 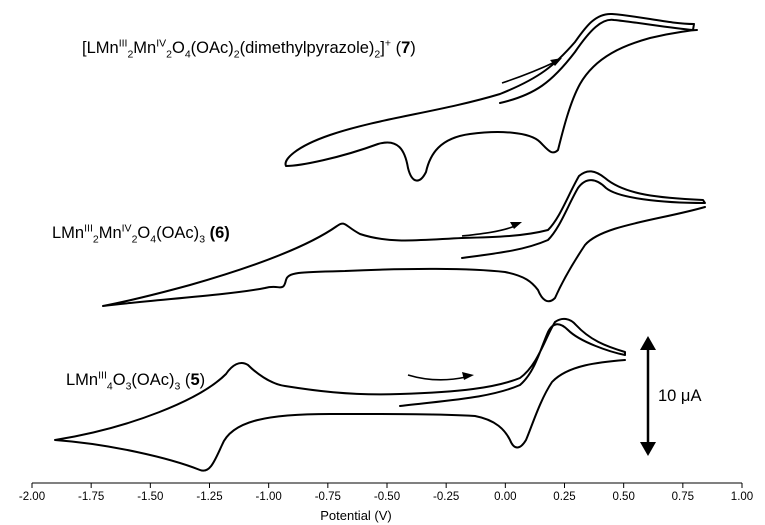 I want to click on x-tick-label: 0.75, so click(x=683, y=497).